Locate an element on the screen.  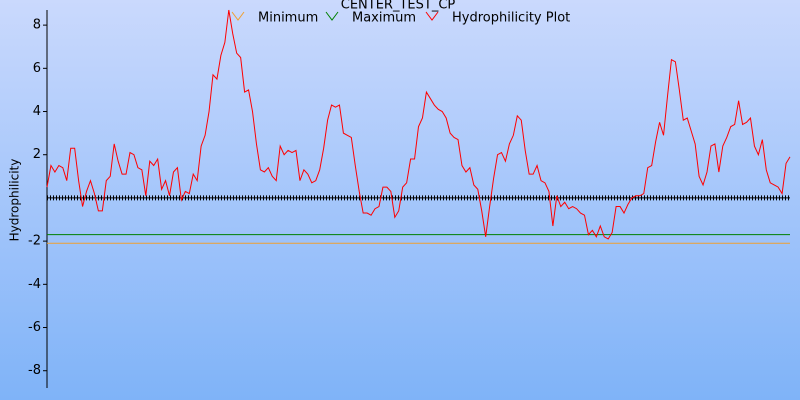
legend-label: Hydrophilicity Plot is located at coordinates (511, 18).